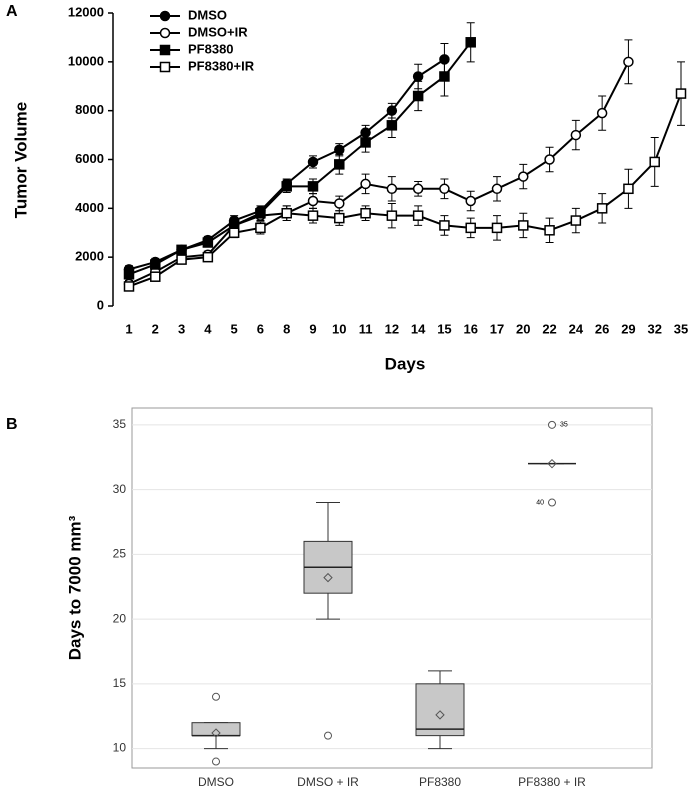 This screenshot has width=688, height=800. Describe the element at coordinates (86, 11) in the screenshot. I see `y-tick-label: 12000` at that location.